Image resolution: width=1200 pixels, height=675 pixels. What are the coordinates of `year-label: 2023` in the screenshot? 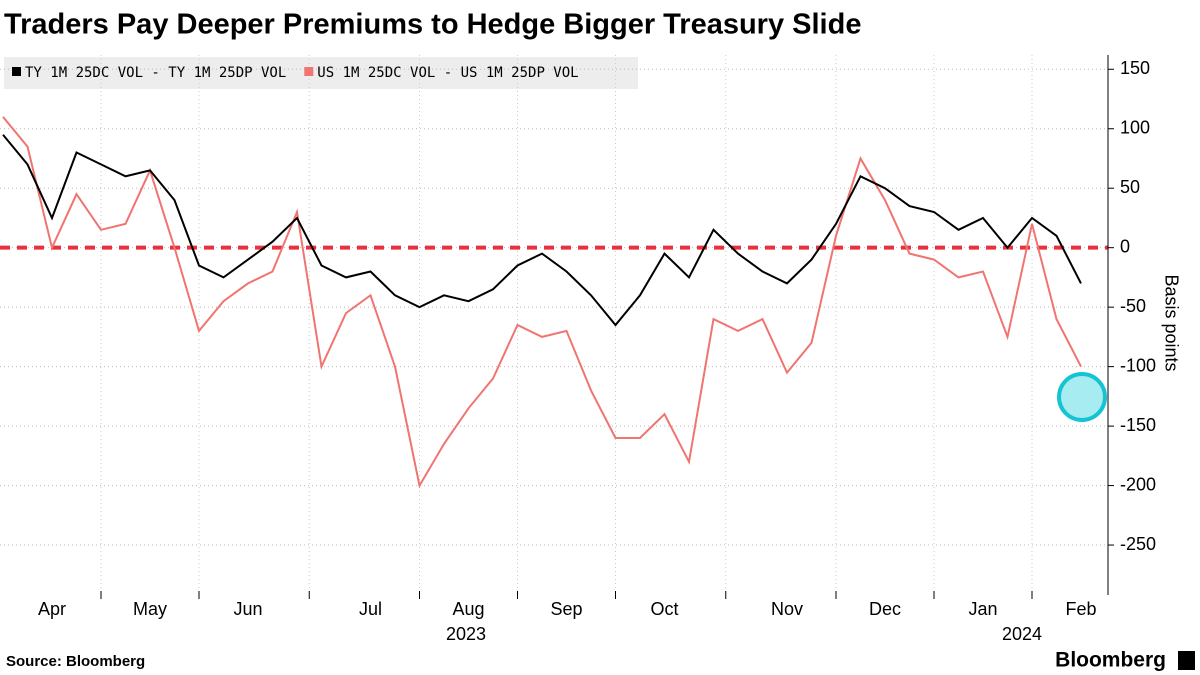 It's located at (466, 634).